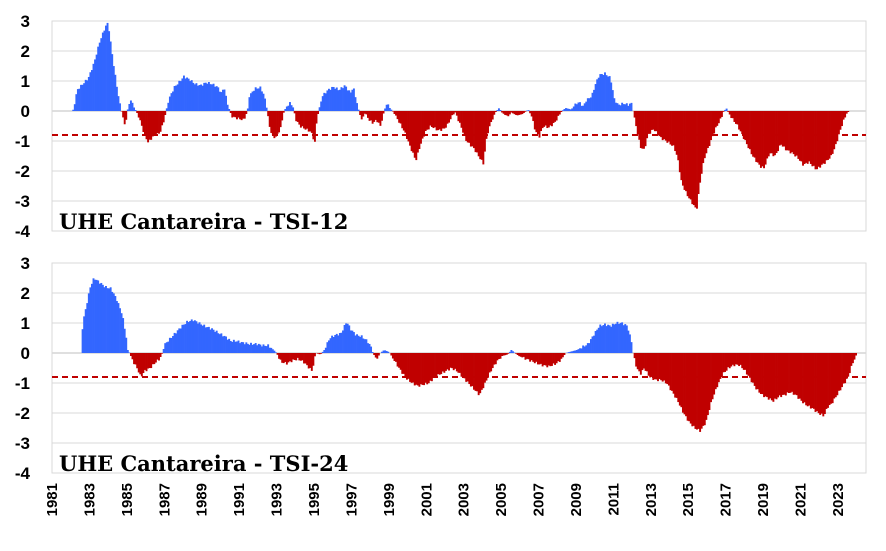 The image size is (886, 551). I want to click on x-tick-label: 1987, so click(164, 499).